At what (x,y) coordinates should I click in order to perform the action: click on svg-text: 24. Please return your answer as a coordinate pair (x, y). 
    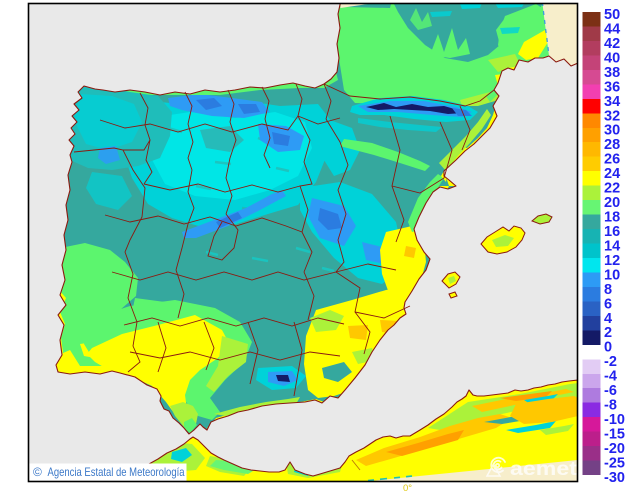
    Looking at the image, I should click on (612, 174).